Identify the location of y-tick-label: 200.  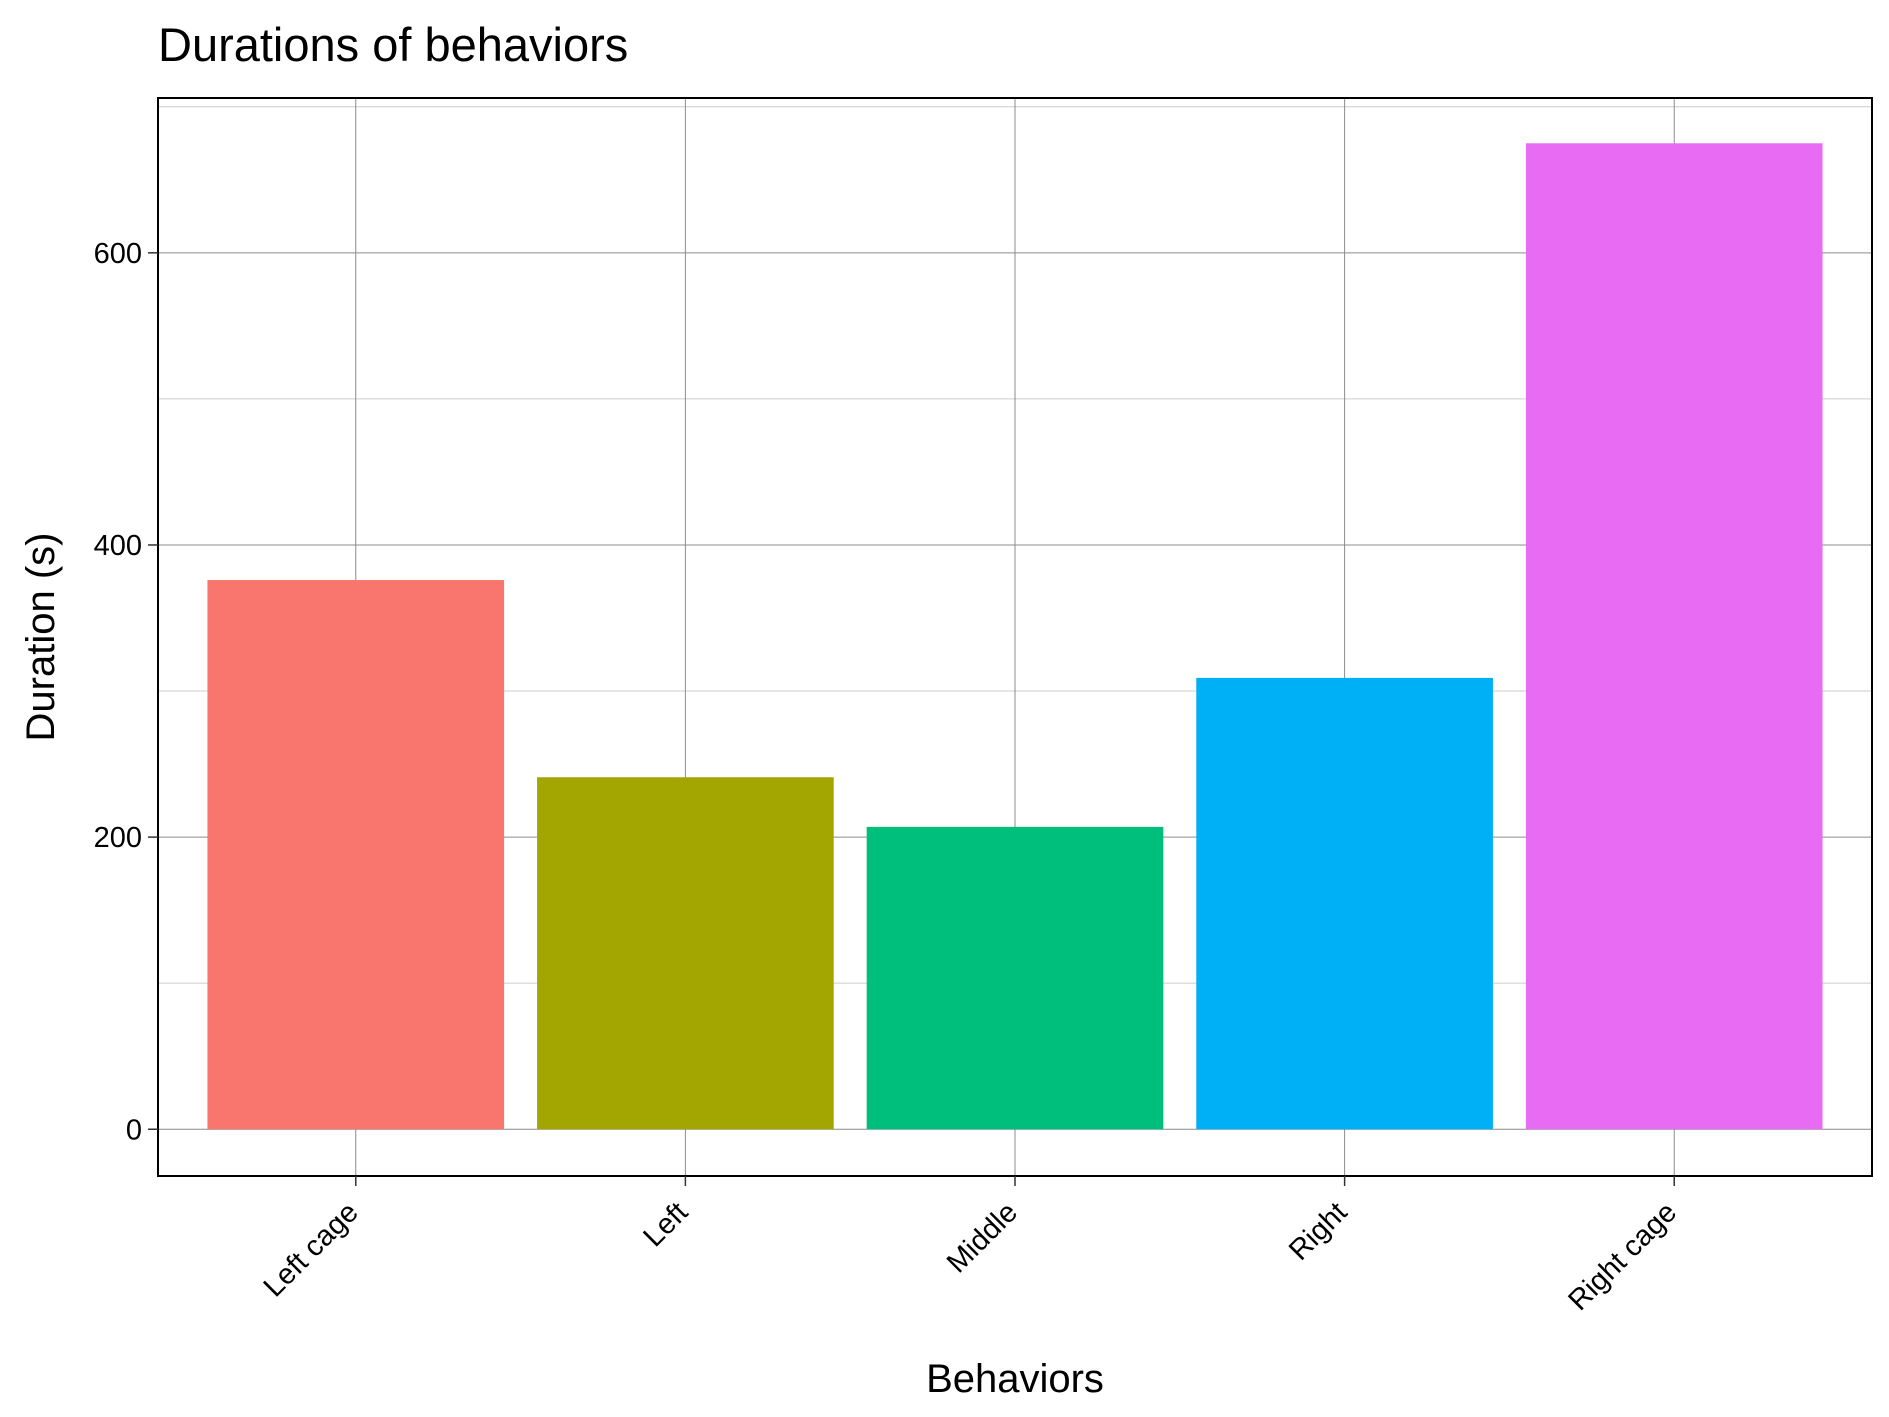
(118, 838).